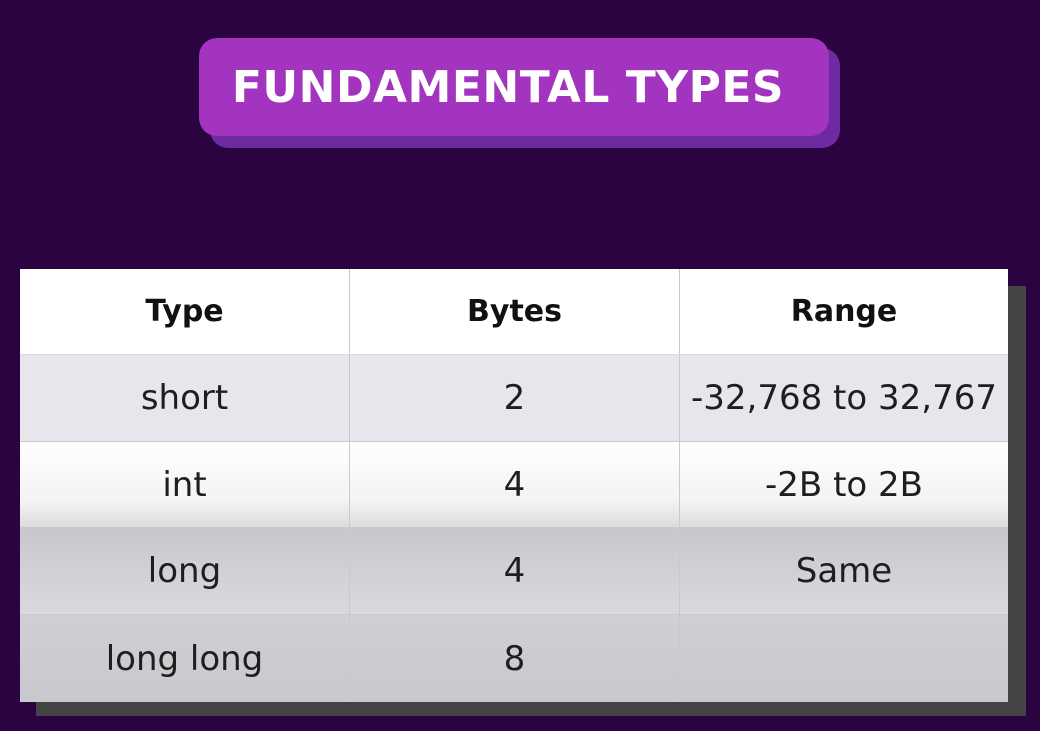 The width and height of the screenshot is (1040, 731). Describe the element at coordinates (185, 312) in the screenshot. I see `header-type: Type` at that location.